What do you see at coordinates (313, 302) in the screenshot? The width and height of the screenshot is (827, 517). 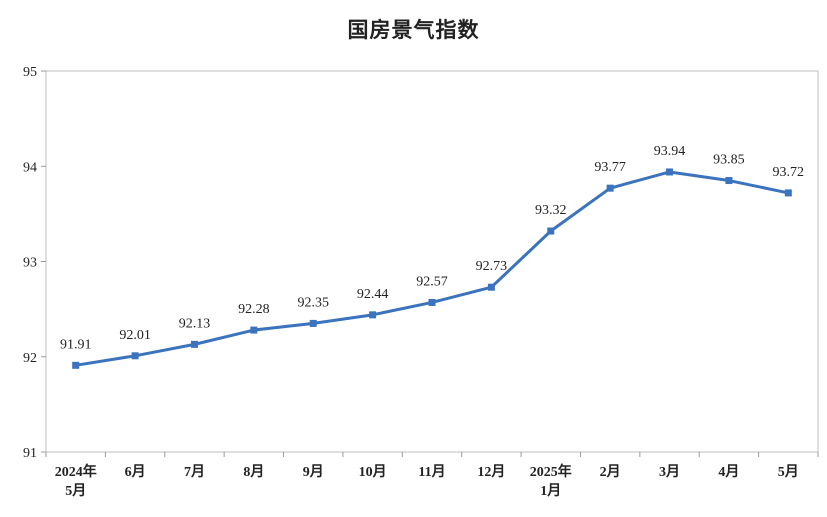 I see `data-label: 92.35` at bounding box center [313, 302].